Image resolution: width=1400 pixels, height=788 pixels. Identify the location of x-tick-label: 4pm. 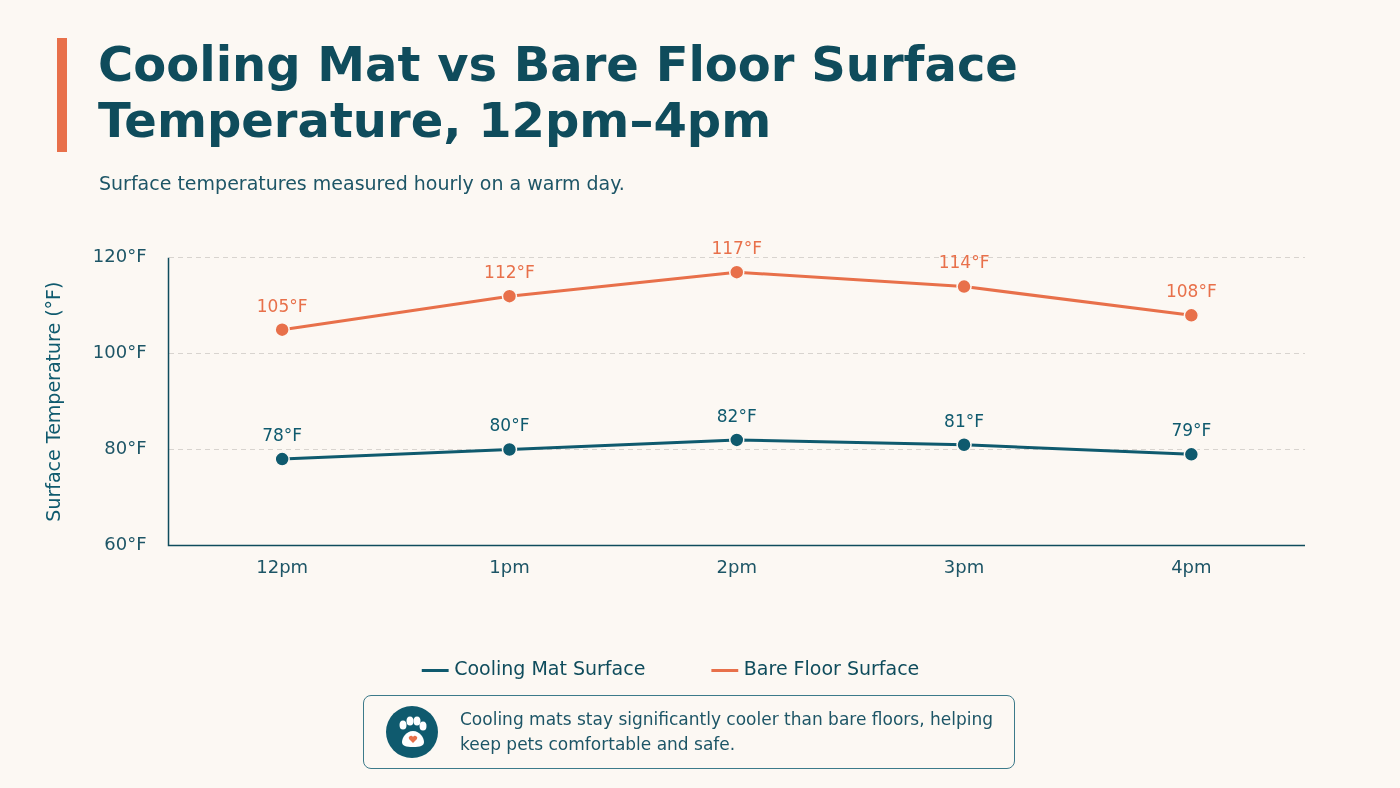
(1191, 566).